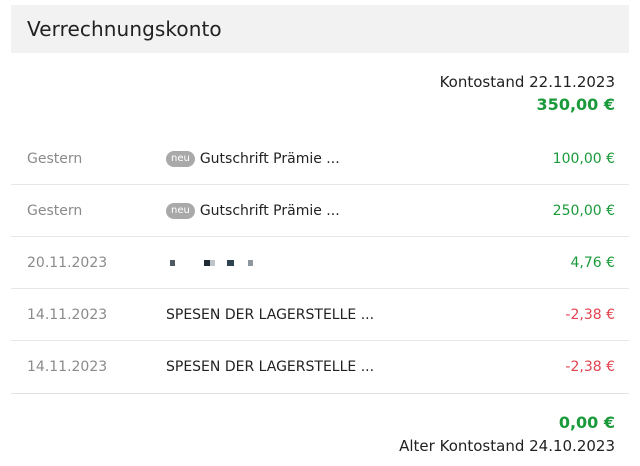  Describe the element at coordinates (527, 82) in the screenshot. I see `current-balance-label: Kontostand 22.11.2023` at that location.